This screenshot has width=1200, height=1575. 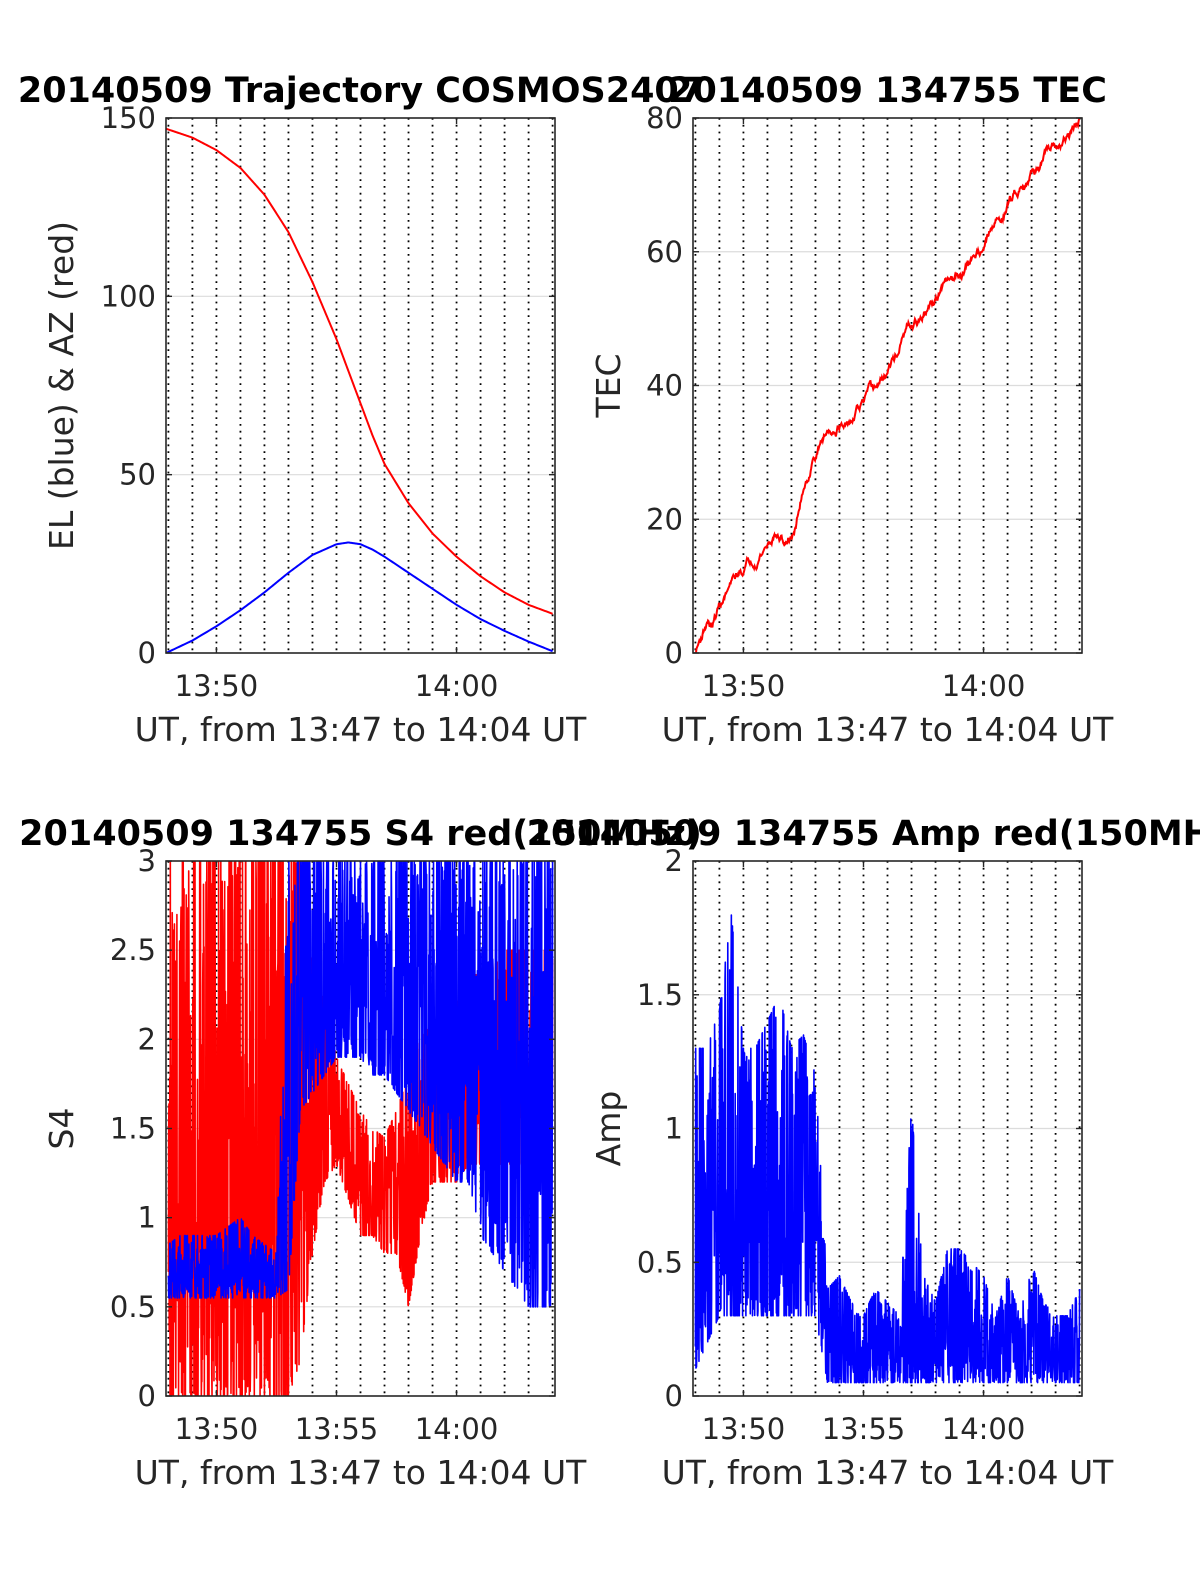 What do you see at coordinates (664, 386) in the screenshot?
I see `y-tick-label: 40` at bounding box center [664, 386].